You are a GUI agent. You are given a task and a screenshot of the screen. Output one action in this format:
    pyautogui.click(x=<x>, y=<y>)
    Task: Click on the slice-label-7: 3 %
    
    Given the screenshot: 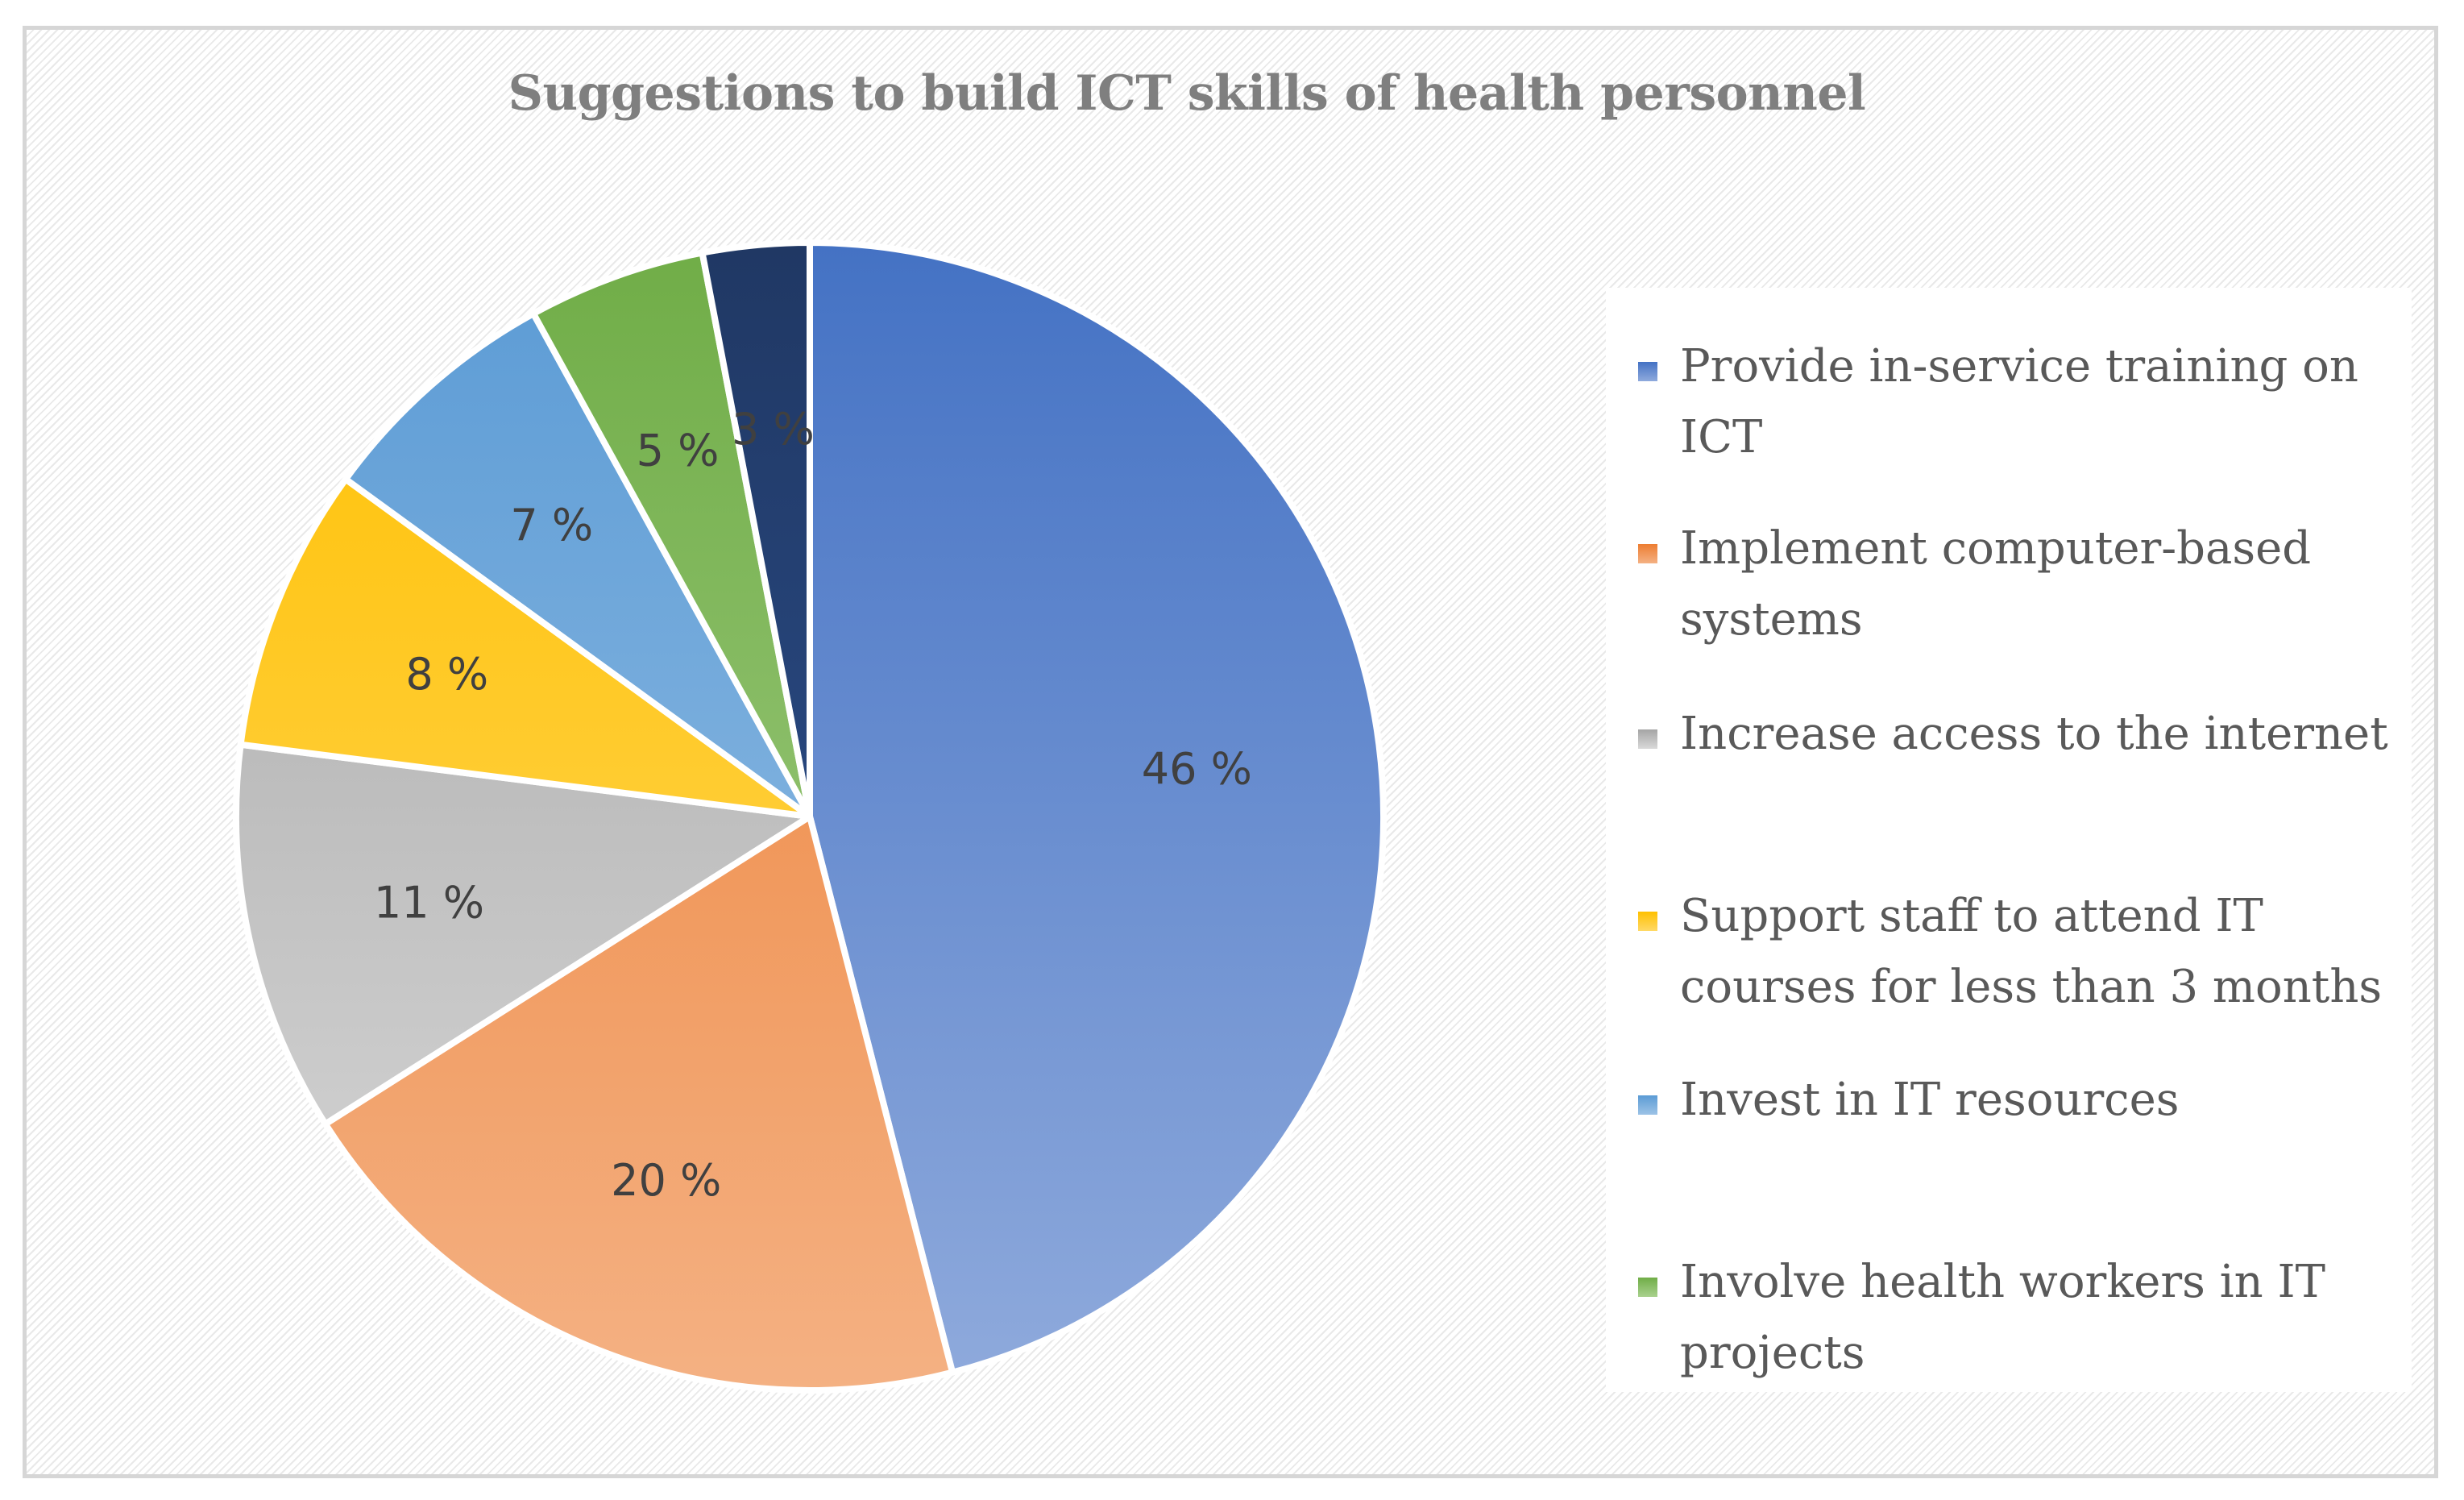 What is the action you would take?
    pyautogui.click(x=773, y=429)
    